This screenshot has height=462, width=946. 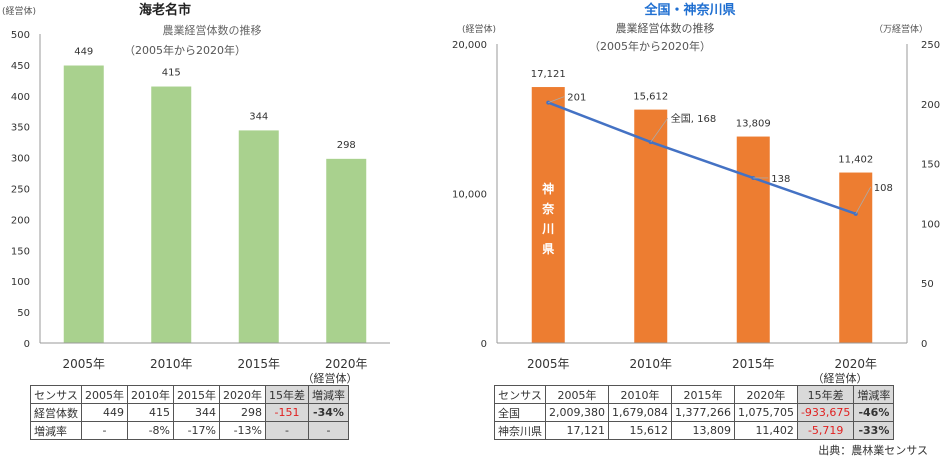 I want to click on y-tick-label: 400, so click(x=20, y=97).